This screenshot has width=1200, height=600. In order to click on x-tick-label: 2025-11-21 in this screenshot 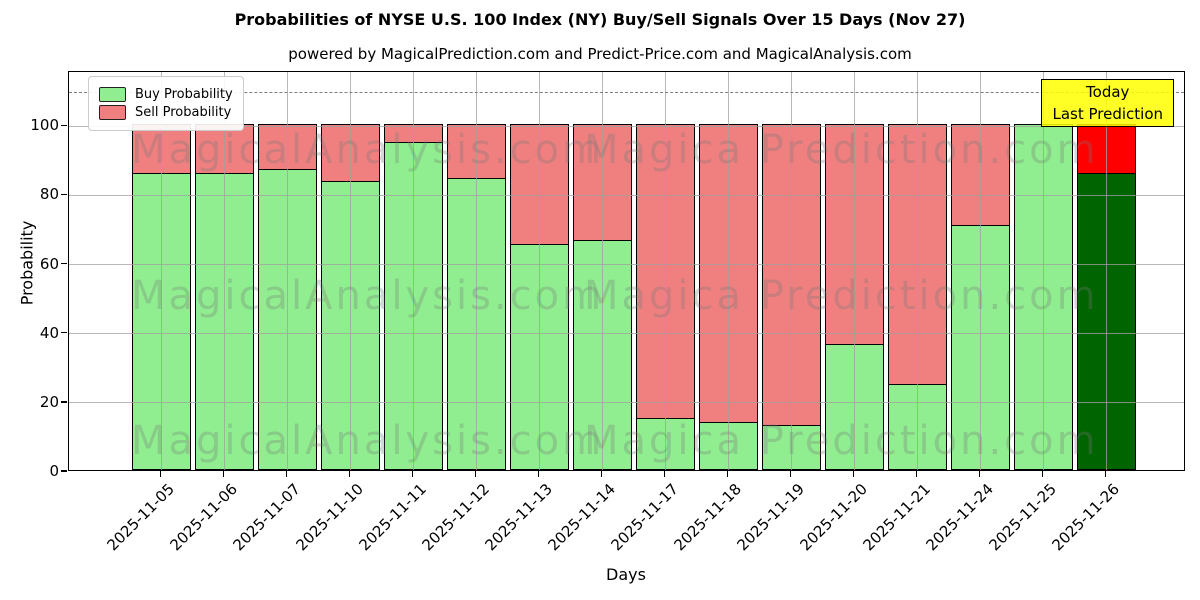, I will do `click(897, 517)`.